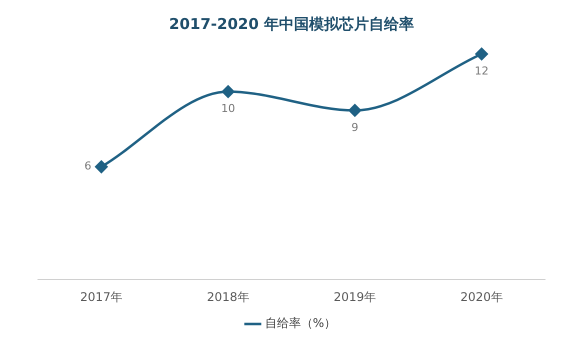 This screenshot has height=348, width=583. Describe the element at coordinates (291, 23) in the screenshot. I see `chart-title: 2017-2020 年中国模拟芯片自给率` at that location.